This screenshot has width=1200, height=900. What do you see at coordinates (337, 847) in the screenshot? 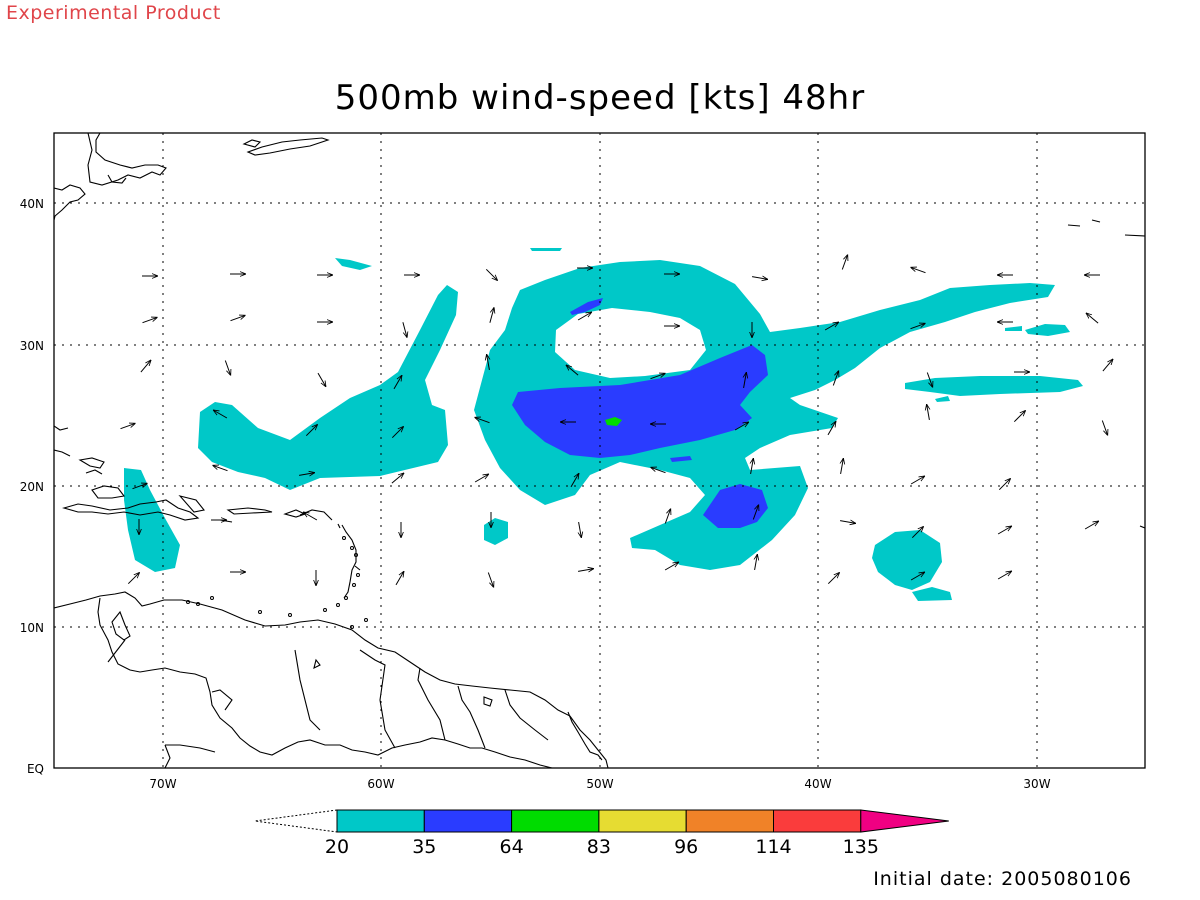
I see `legend-label-20: 20` at bounding box center [337, 847].